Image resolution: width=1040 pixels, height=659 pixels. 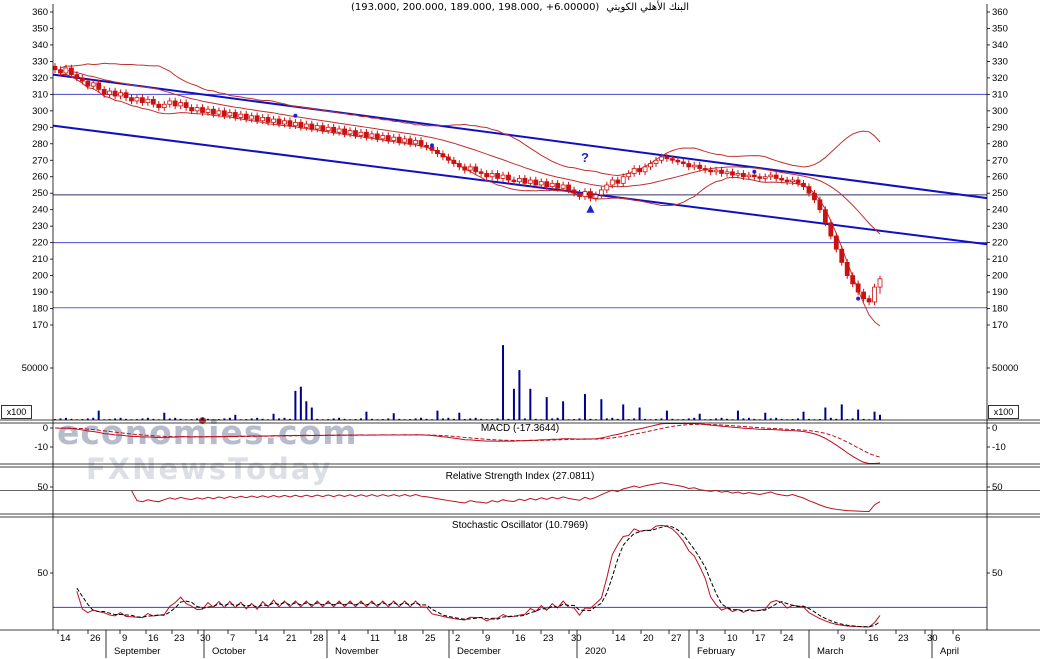 I want to click on svg-text: 28, so click(x=318, y=638).